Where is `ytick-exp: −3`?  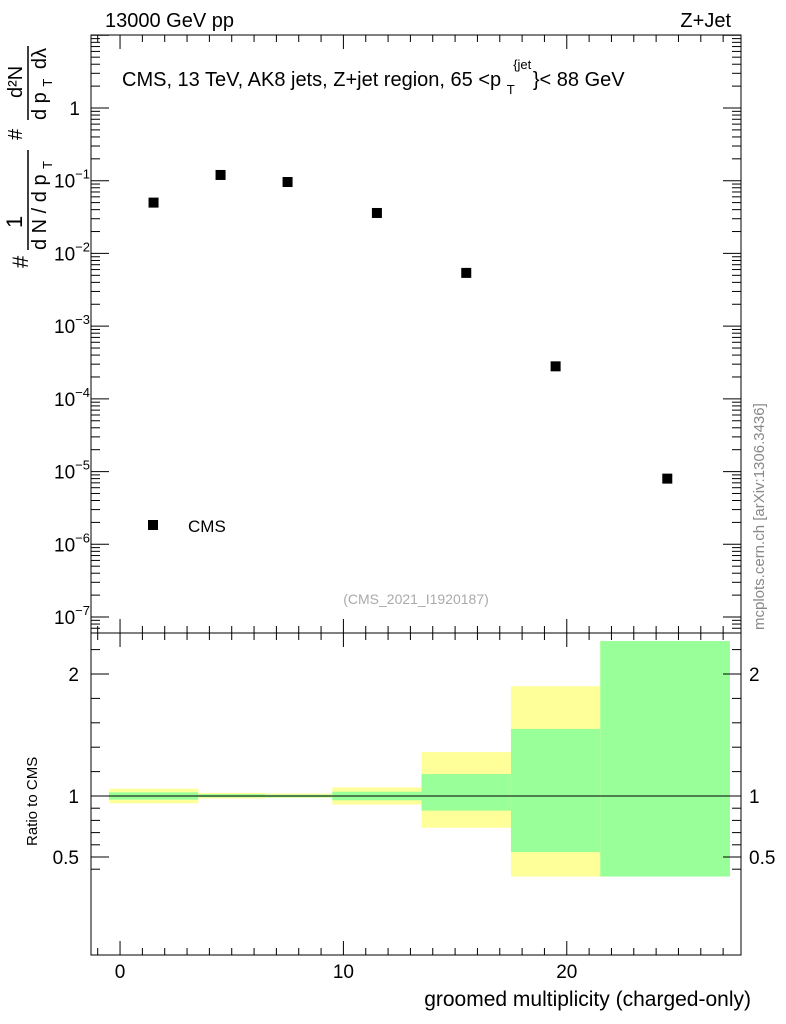
ytick-exp: −3 is located at coordinates (82, 319).